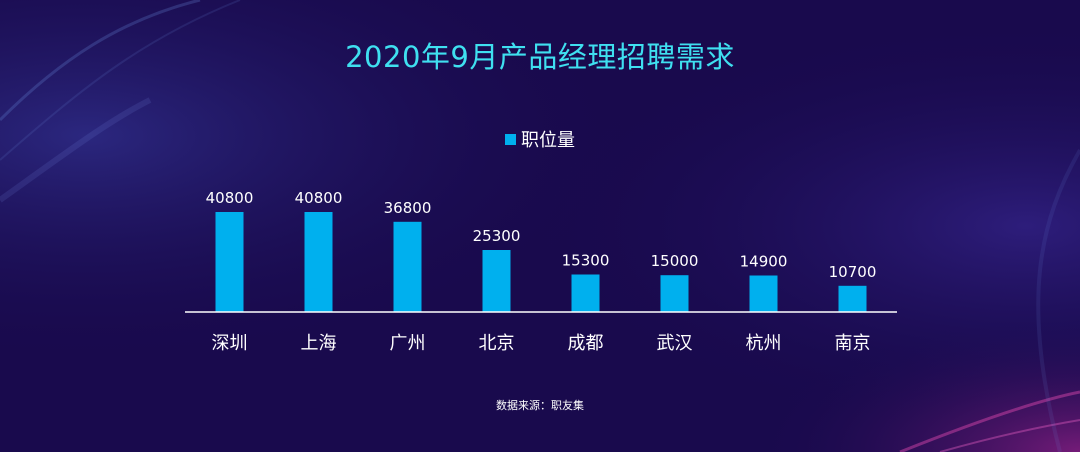 This screenshot has height=452, width=1080. I want to click on data-source-note: 数据来源：职友集, so click(540, 405).